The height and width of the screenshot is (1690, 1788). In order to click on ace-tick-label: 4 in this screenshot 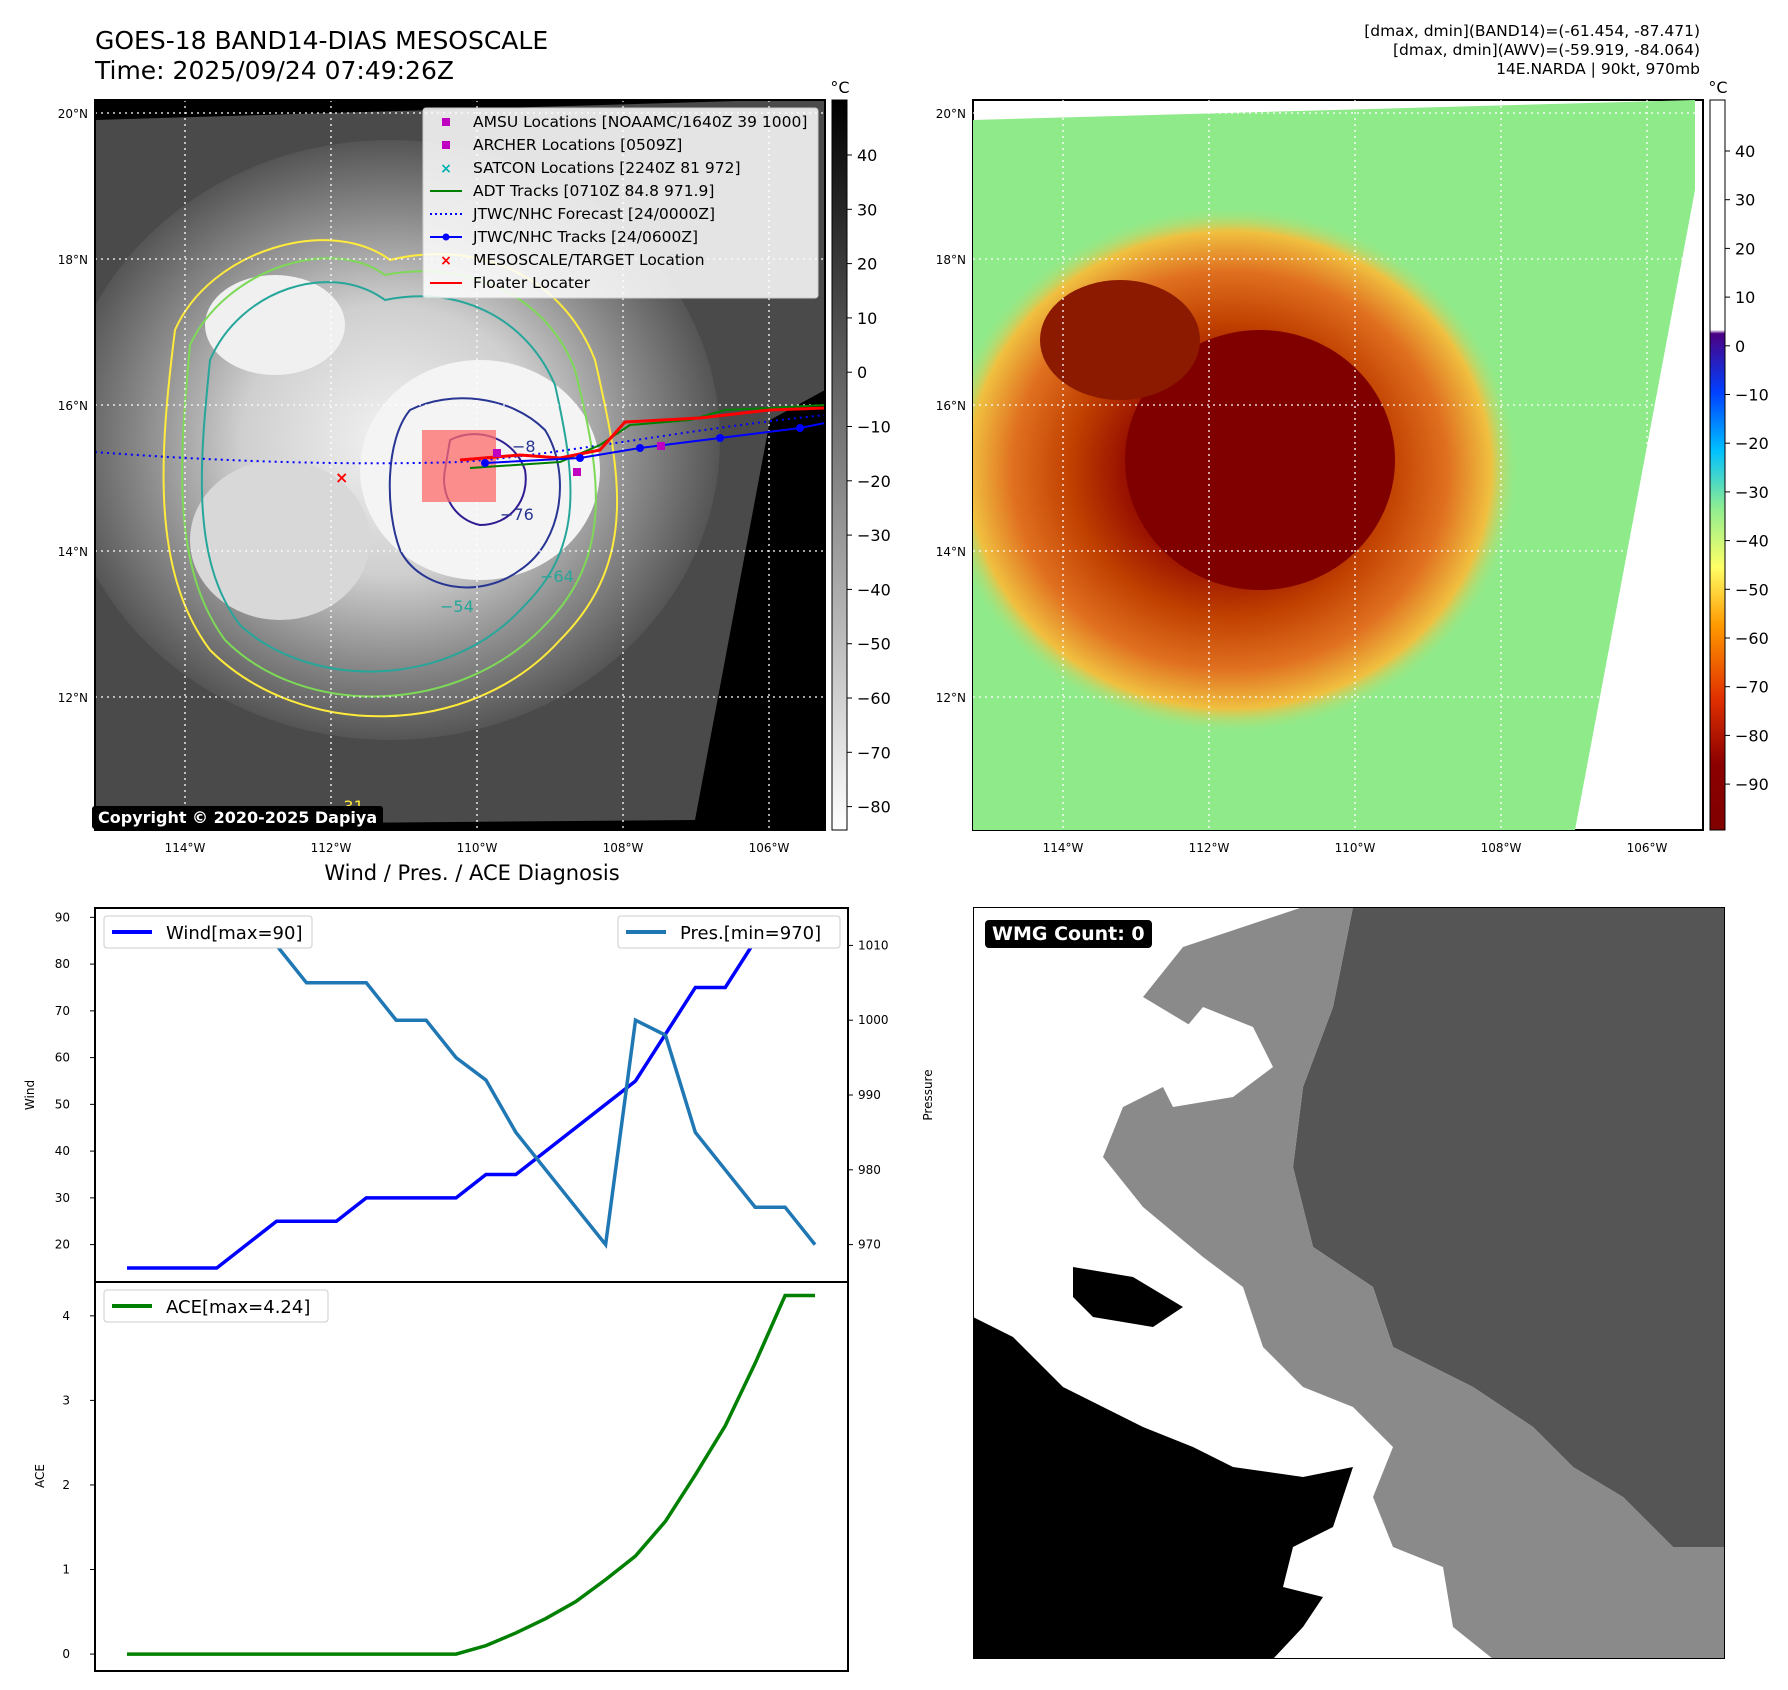, I will do `click(66, 1316)`.